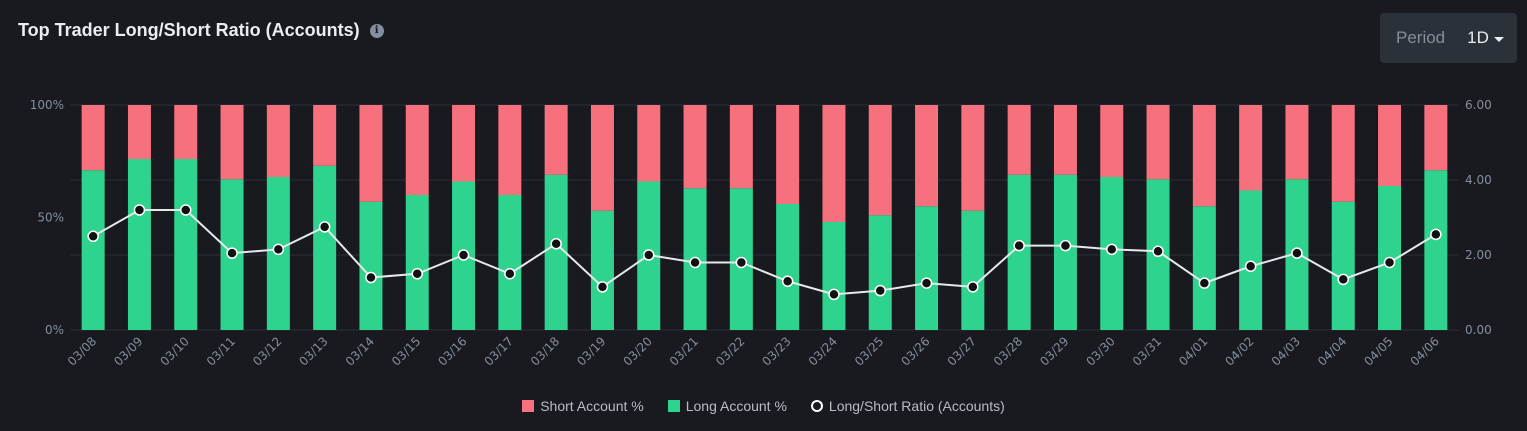 The image size is (1527, 431). What do you see at coordinates (816, 406) in the screenshot?
I see `ratio-swatch` at bounding box center [816, 406].